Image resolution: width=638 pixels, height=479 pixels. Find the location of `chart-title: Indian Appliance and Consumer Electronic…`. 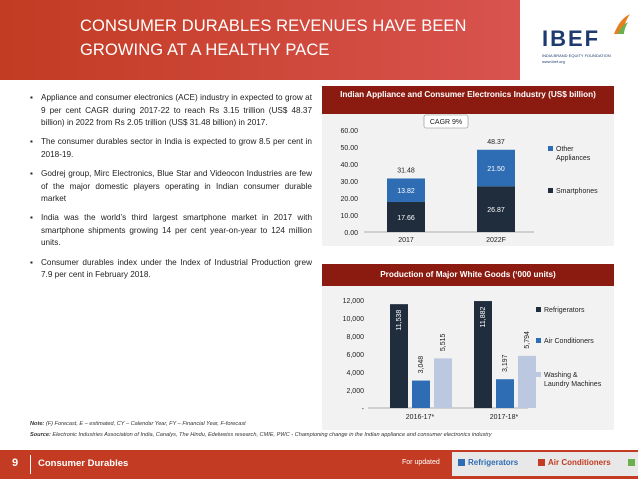

chart-title: Indian Appliance and Consumer Electronic… is located at coordinates (468, 100).